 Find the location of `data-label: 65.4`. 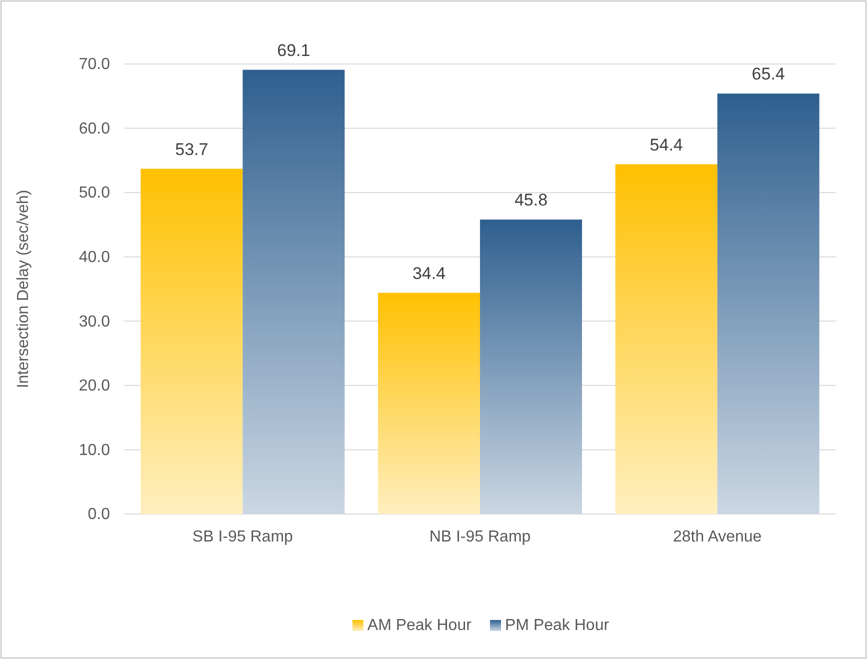

data-label: 65.4 is located at coordinates (768, 74).